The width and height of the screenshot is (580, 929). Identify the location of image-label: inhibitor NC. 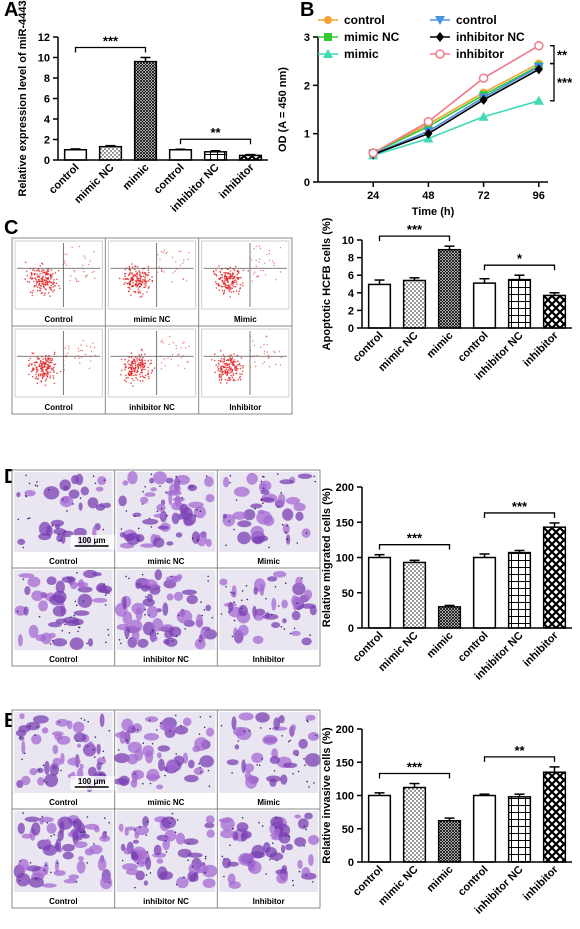
(166, 659).